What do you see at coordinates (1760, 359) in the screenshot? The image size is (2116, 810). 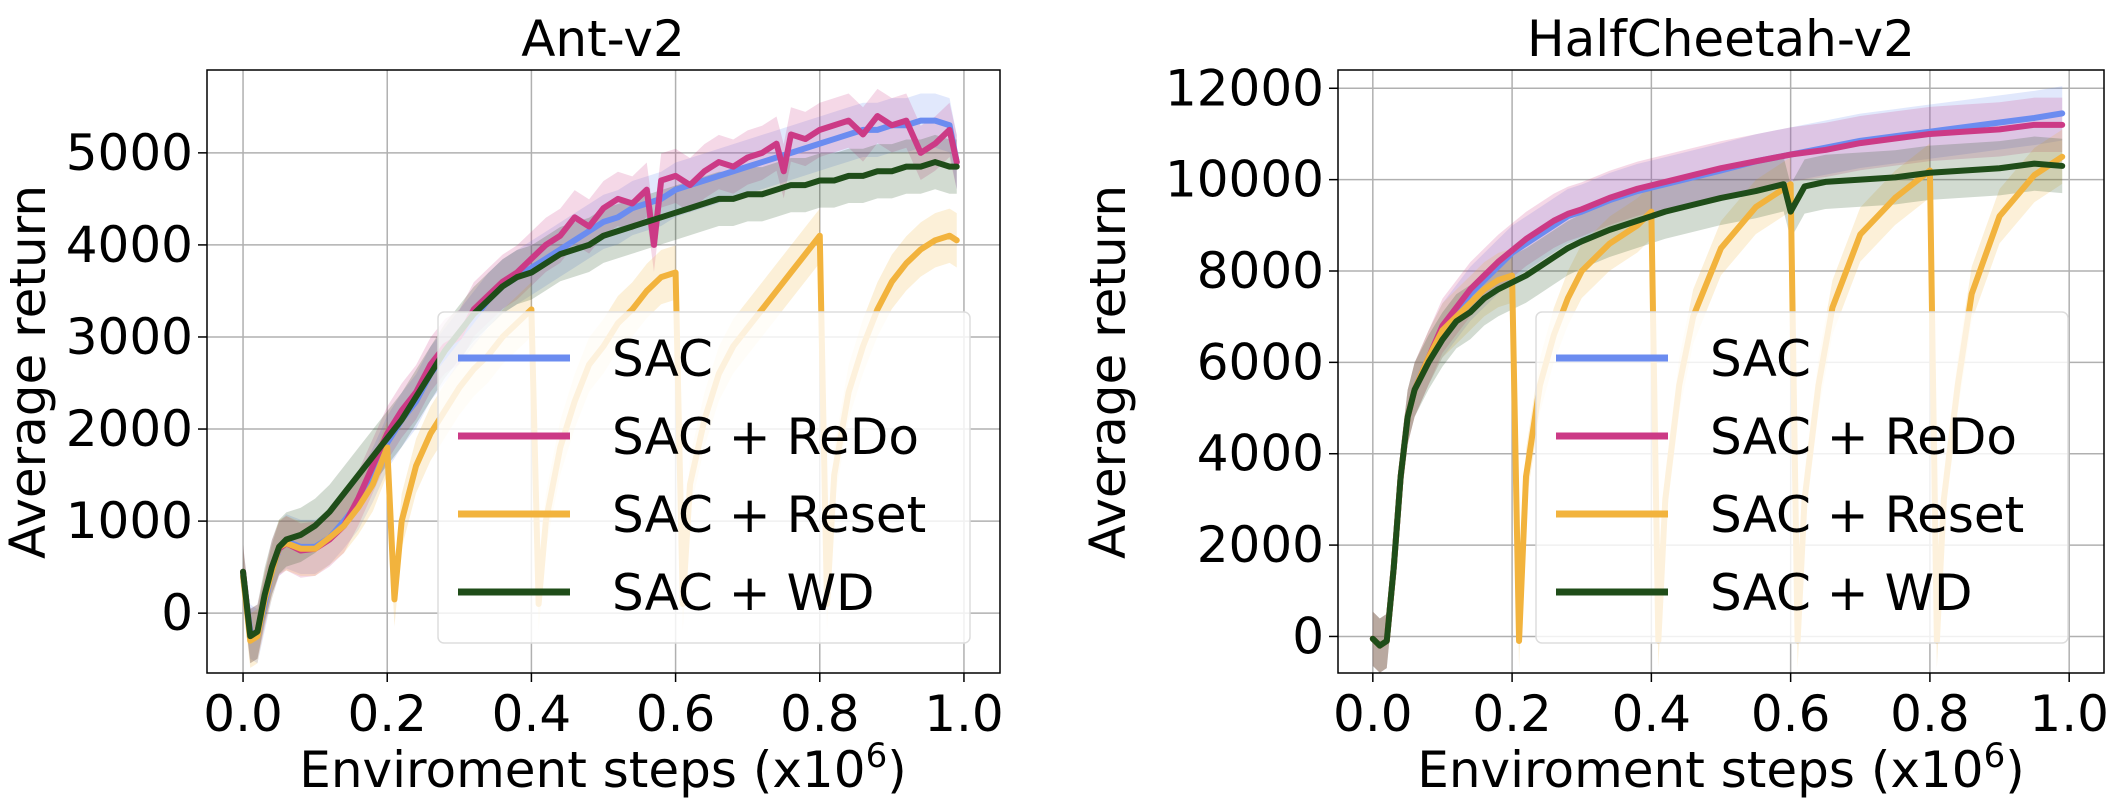 I see `legend-label-halfcheetah-sac: SAC` at bounding box center [1760, 359].